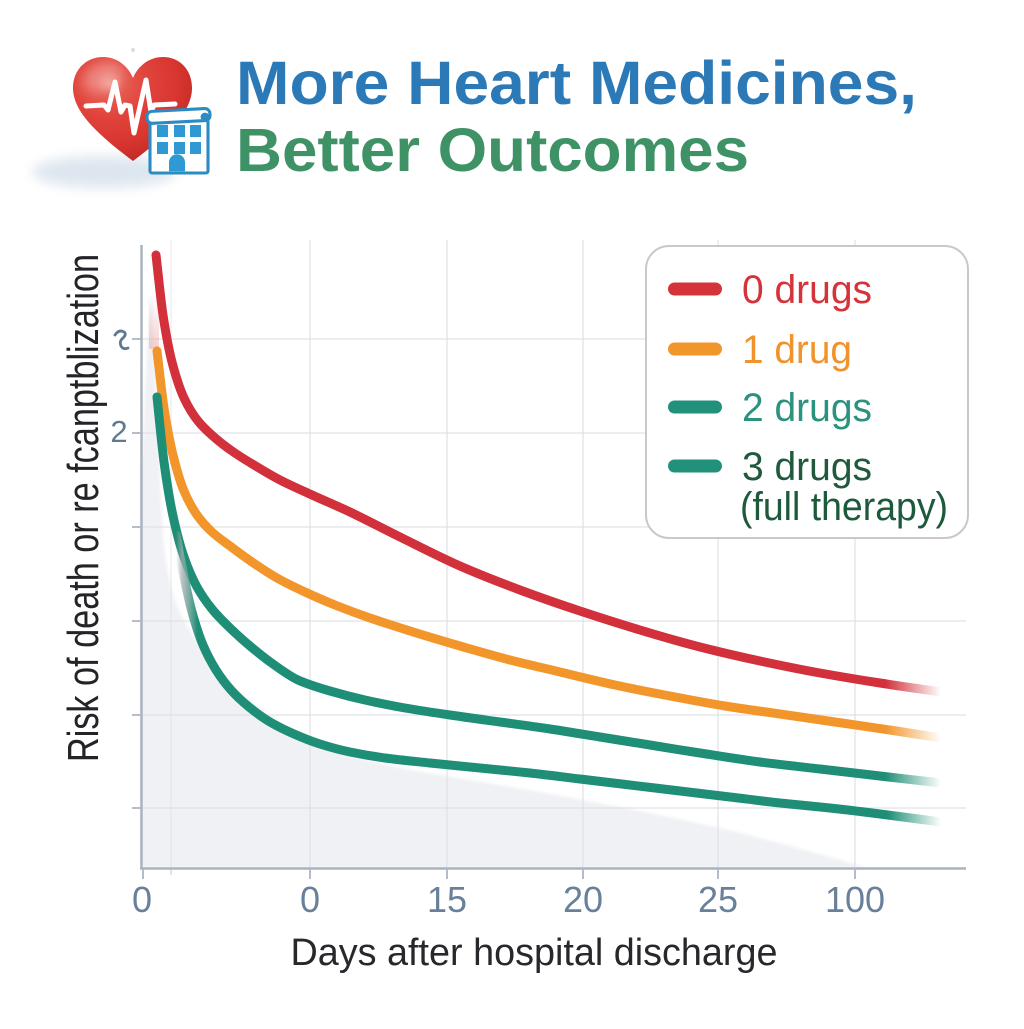 This screenshot has width=1024, height=1029. I want to click on svg-text: 2, so click(118, 431).